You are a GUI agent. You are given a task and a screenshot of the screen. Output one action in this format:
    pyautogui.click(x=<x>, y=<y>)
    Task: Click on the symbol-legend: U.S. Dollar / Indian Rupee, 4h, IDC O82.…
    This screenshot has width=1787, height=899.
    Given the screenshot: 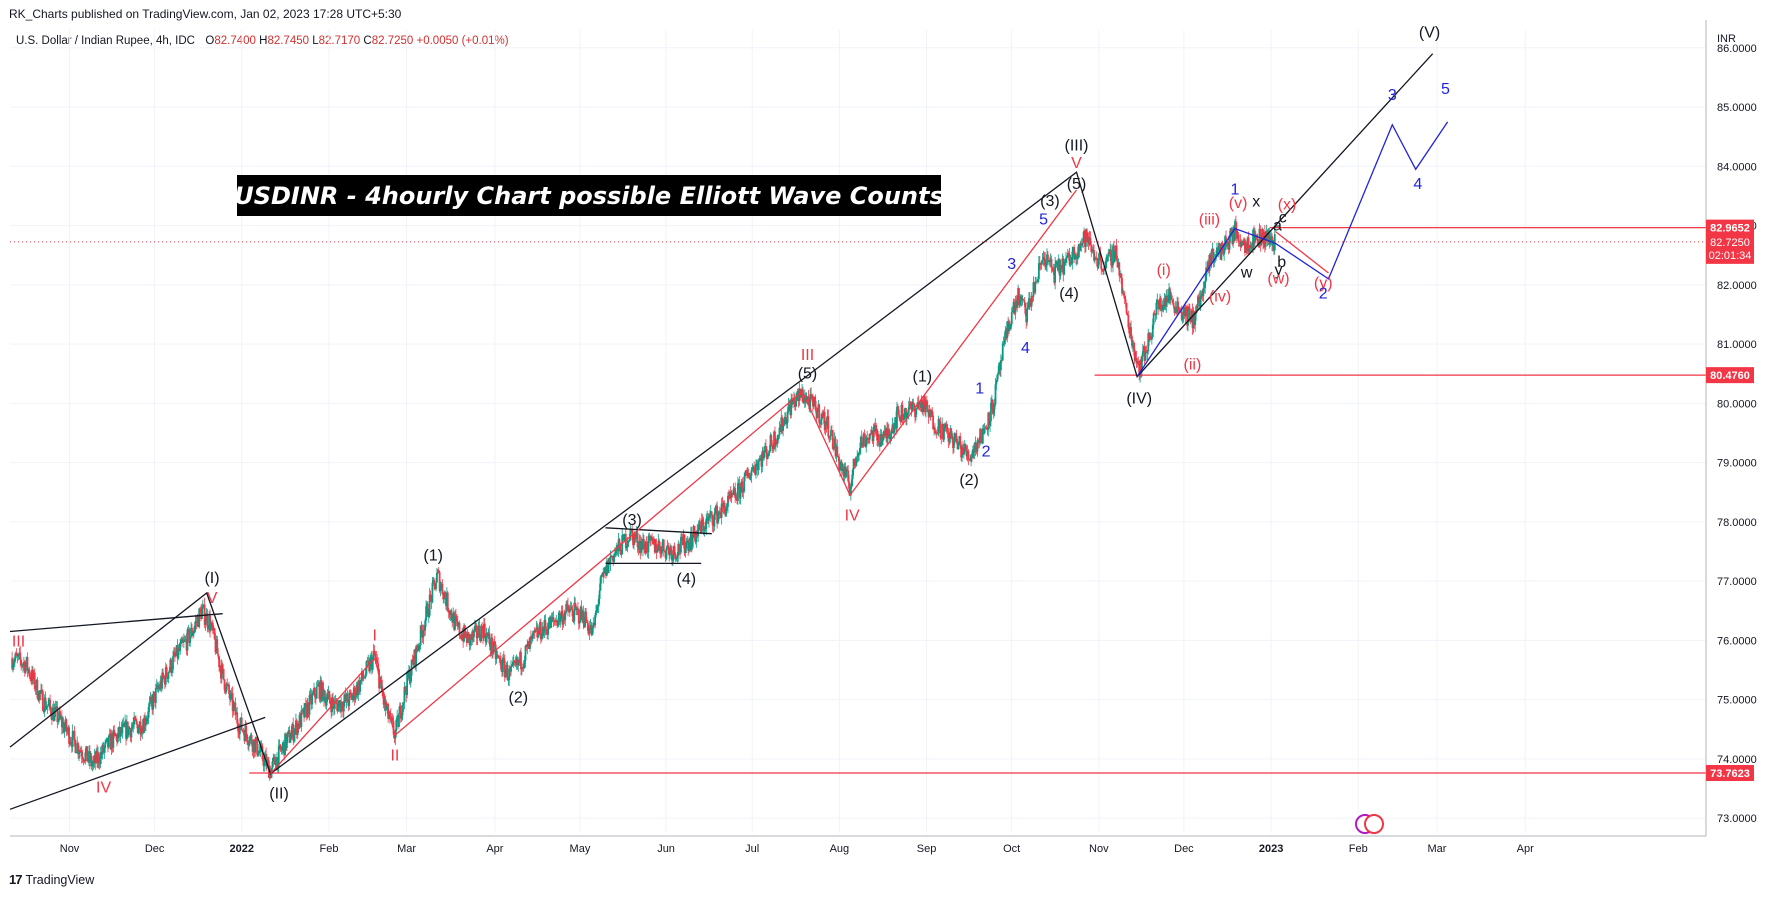 What is the action you would take?
    pyautogui.click(x=262, y=41)
    